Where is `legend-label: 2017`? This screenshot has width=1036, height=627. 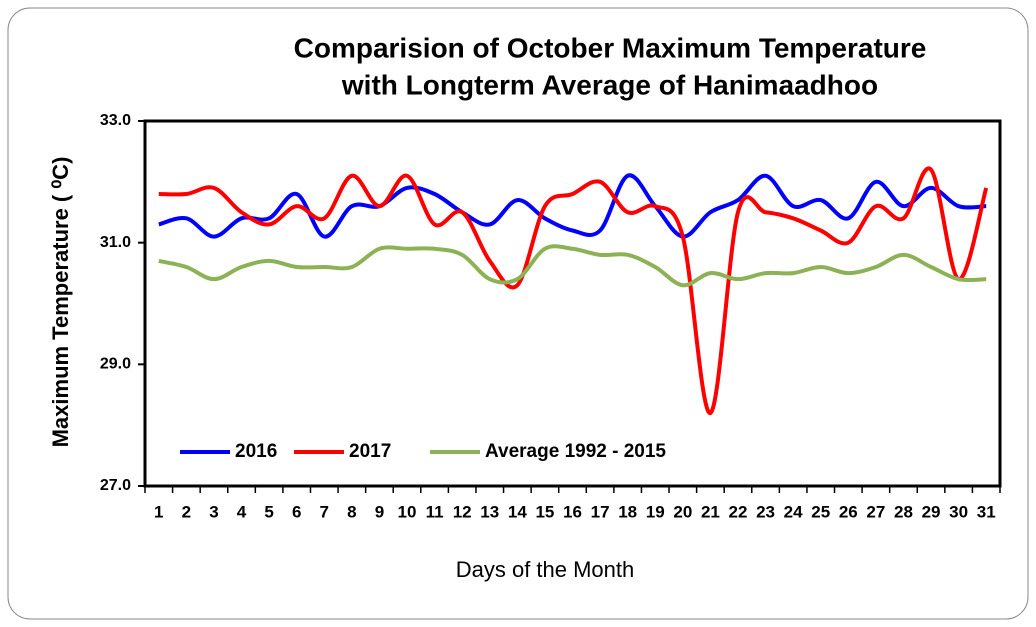 legend-label: 2017 is located at coordinates (370, 451).